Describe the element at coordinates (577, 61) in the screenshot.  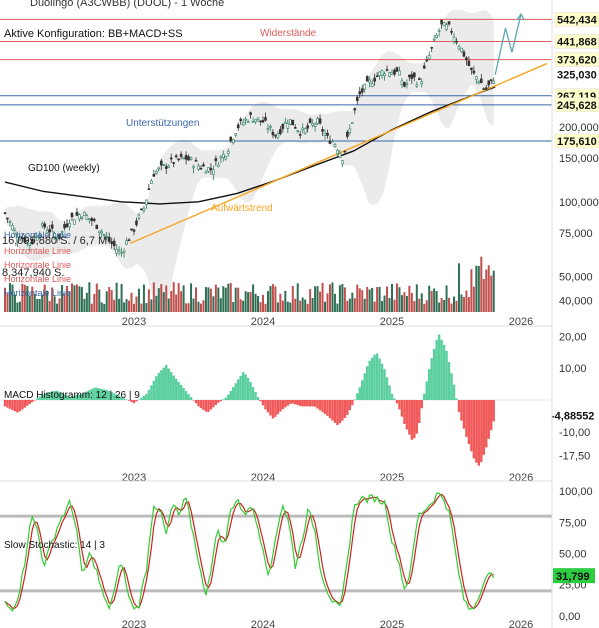
I see `price-level-label: 373,620` at that location.